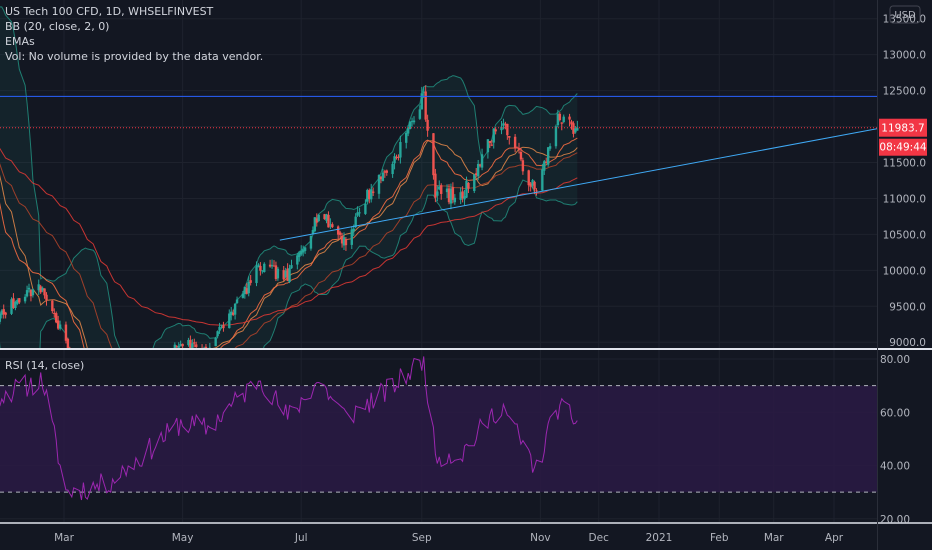 The image size is (932, 550). Describe the element at coordinates (57, 26) in the screenshot. I see `bb-legend: BB (20, close, 2, 0)` at that location.